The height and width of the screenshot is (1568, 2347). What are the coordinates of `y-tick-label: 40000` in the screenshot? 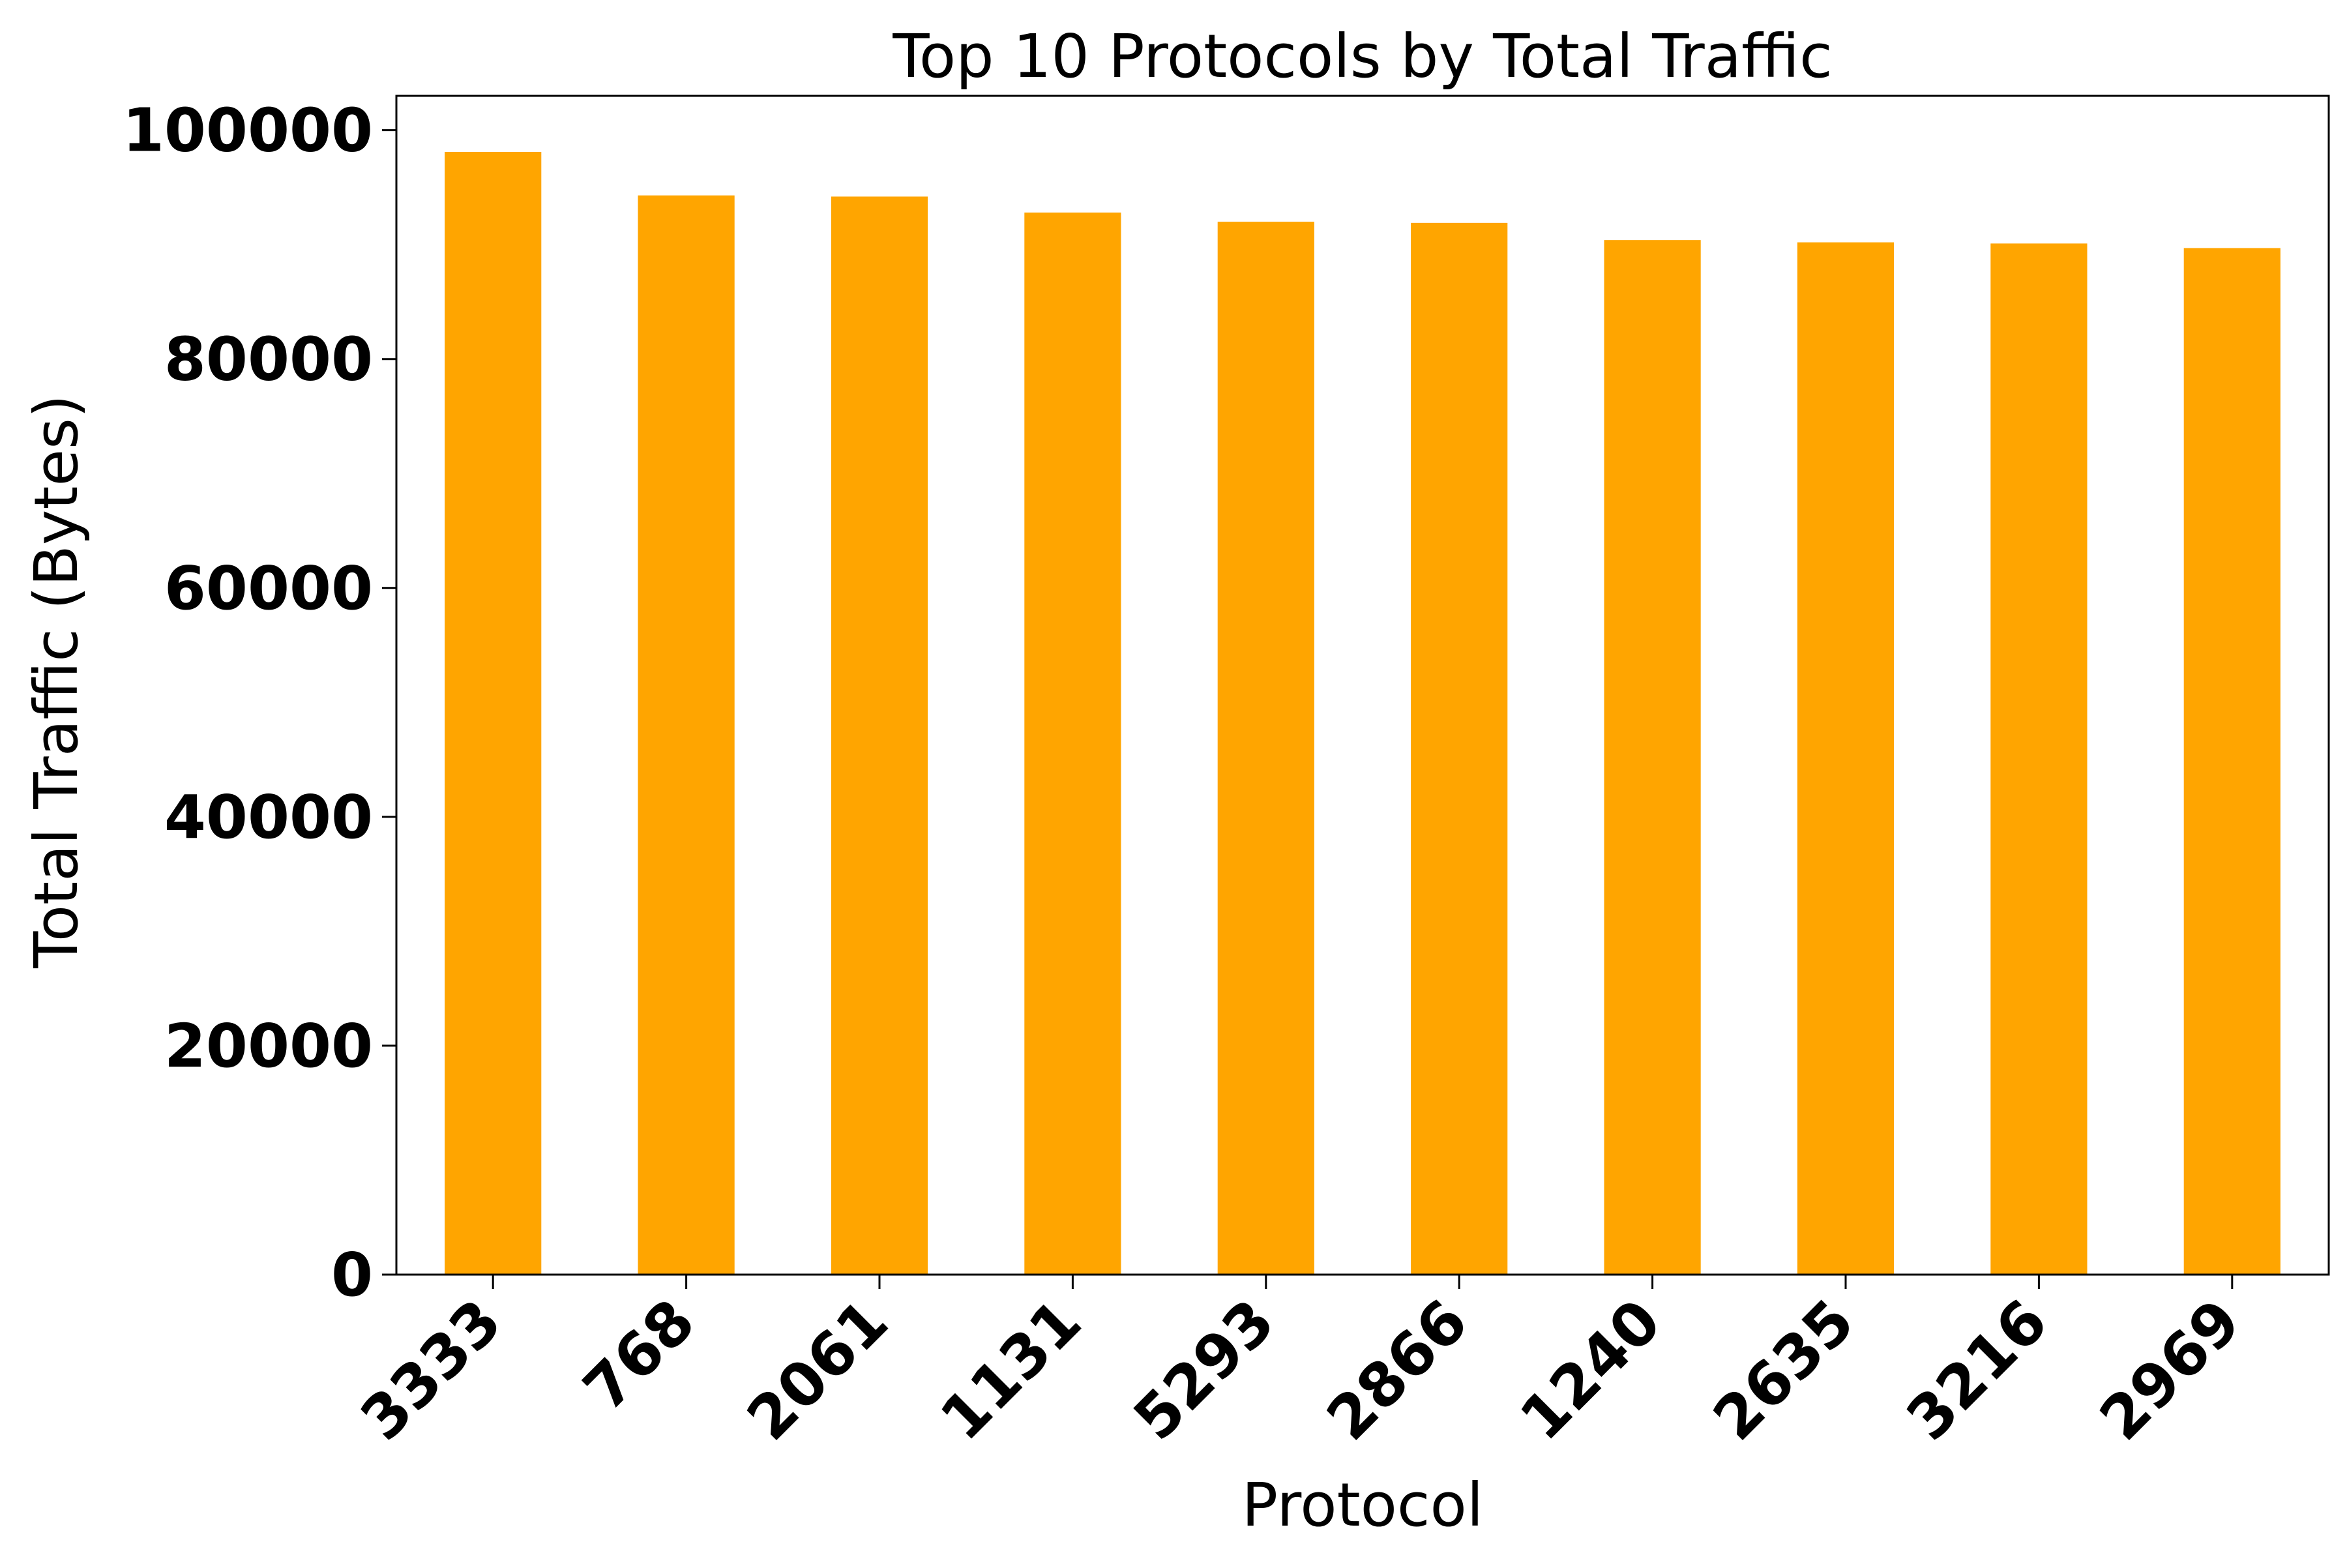 It's located at (268, 817).